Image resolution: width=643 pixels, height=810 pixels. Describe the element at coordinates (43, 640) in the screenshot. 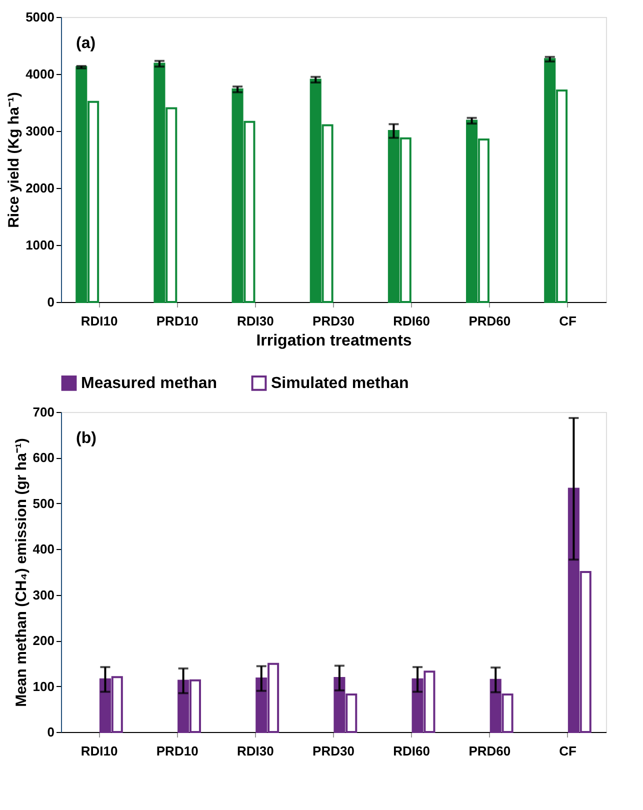

I see `y-tick-label: 200` at that location.